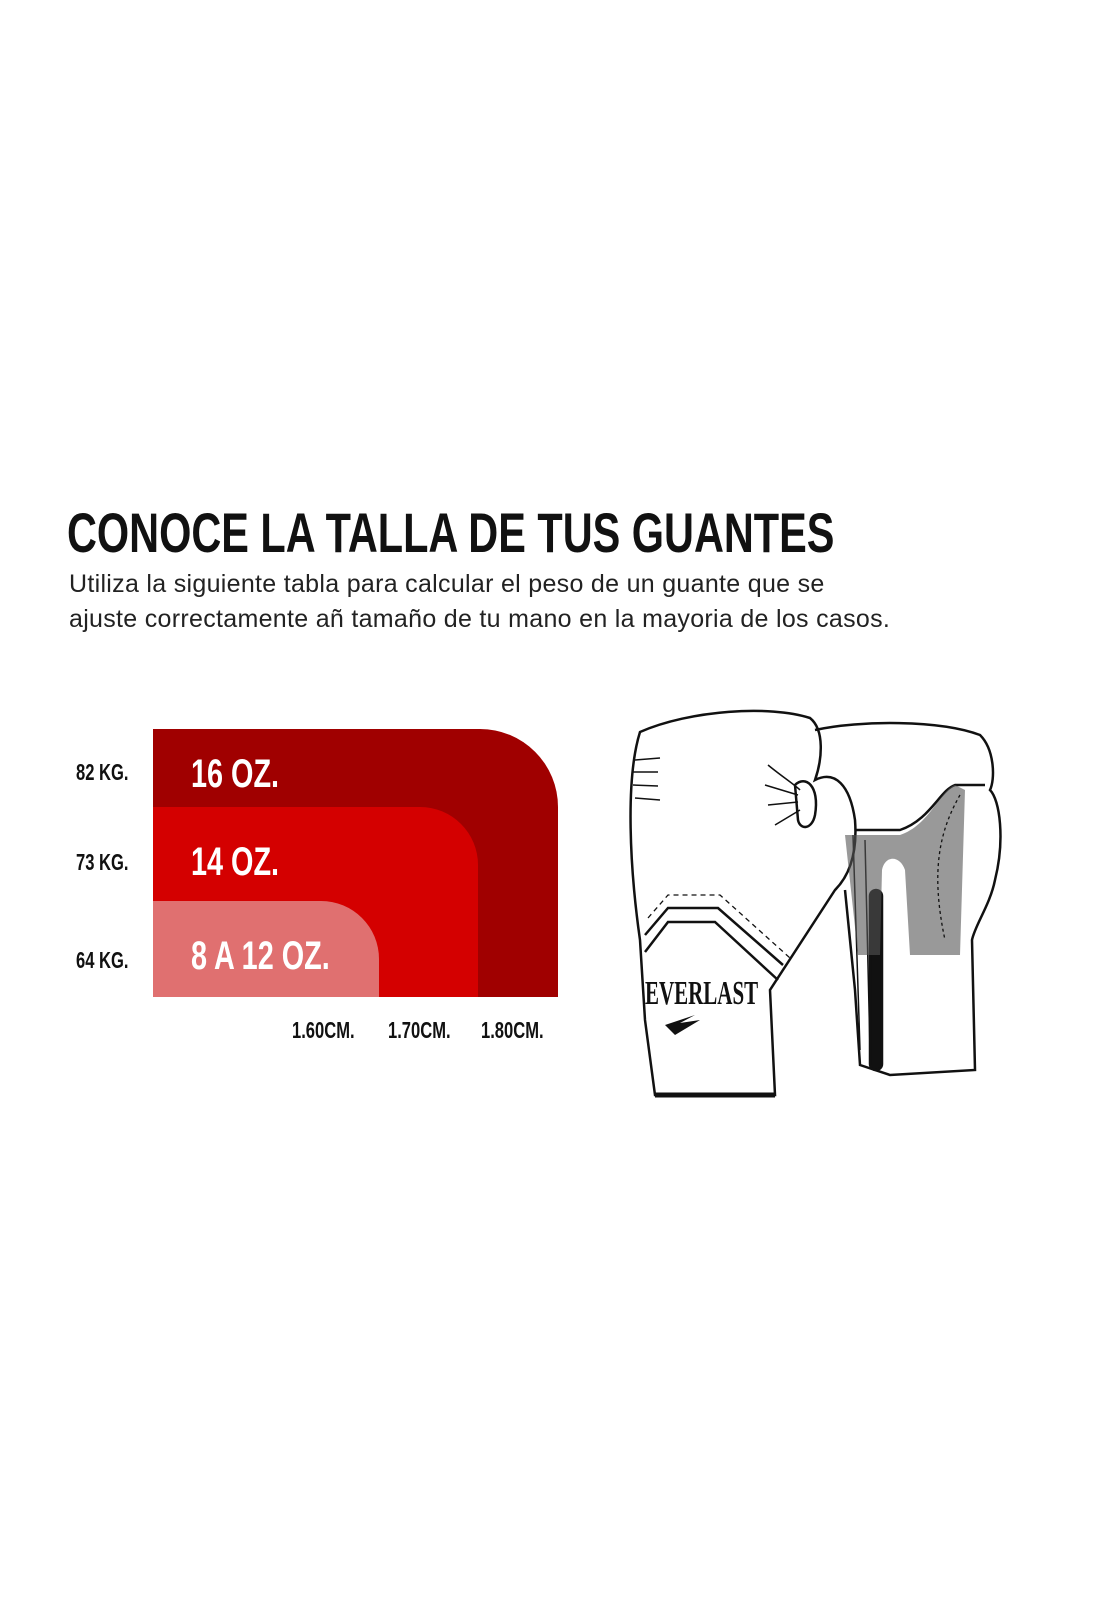 This screenshot has width=1104, height=1600. What do you see at coordinates (102, 862) in the screenshot?
I see `y-tick-73kg: 73 KG.` at bounding box center [102, 862].